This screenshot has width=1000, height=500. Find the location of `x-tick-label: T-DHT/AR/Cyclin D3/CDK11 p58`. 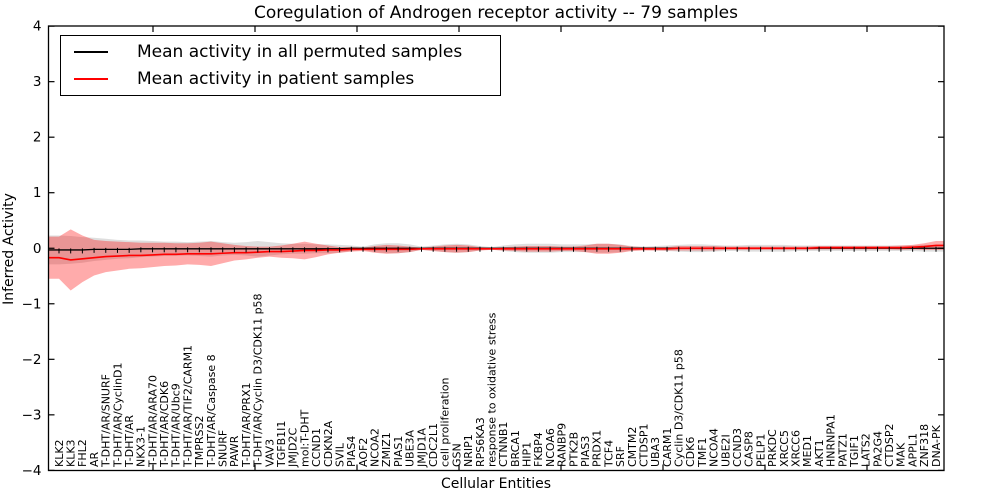

x-tick-label: T-DHT/AR/Cyclin D3/CDK11 p58 is located at coordinates (258, 380).